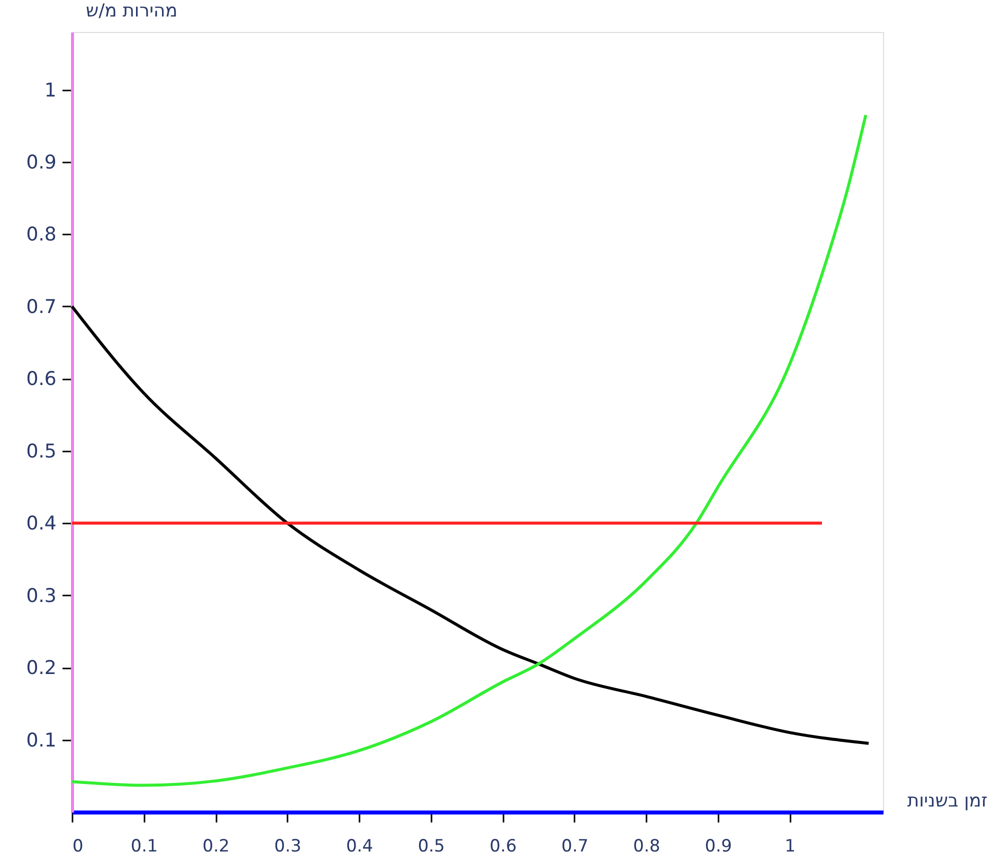 This screenshot has width=995, height=867. What do you see at coordinates (41, 523) in the screenshot?
I see `y-tick-label: 0.4` at bounding box center [41, 523].